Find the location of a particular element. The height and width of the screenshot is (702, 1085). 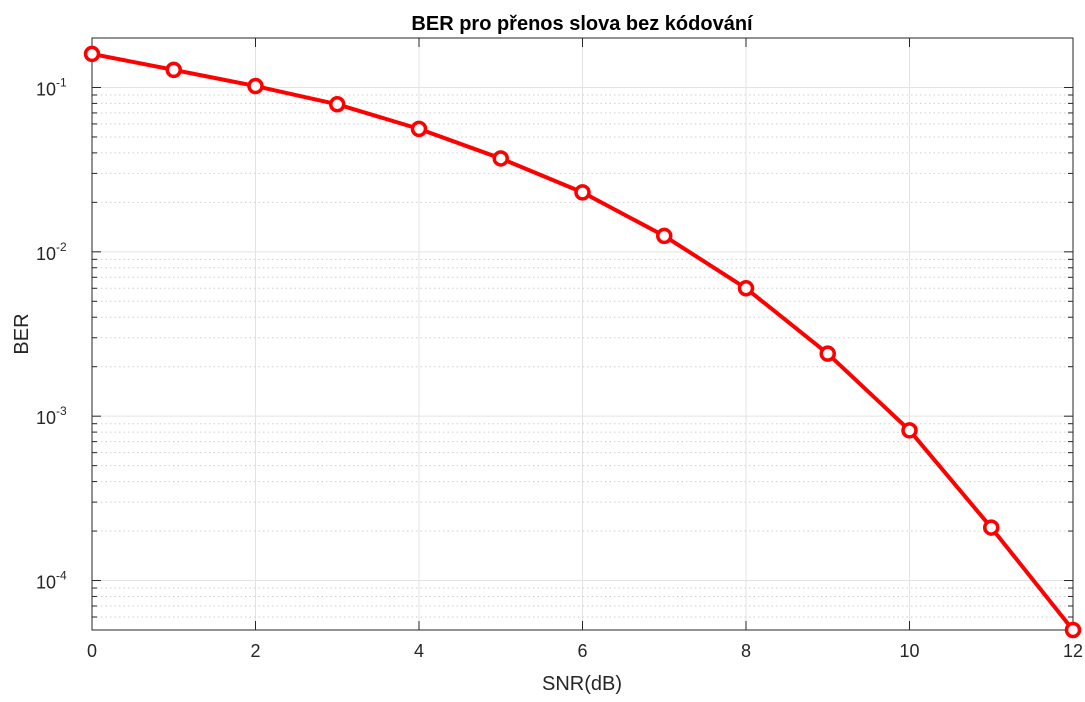

x-tick-label: 6 is located at coordinates (582, 651).